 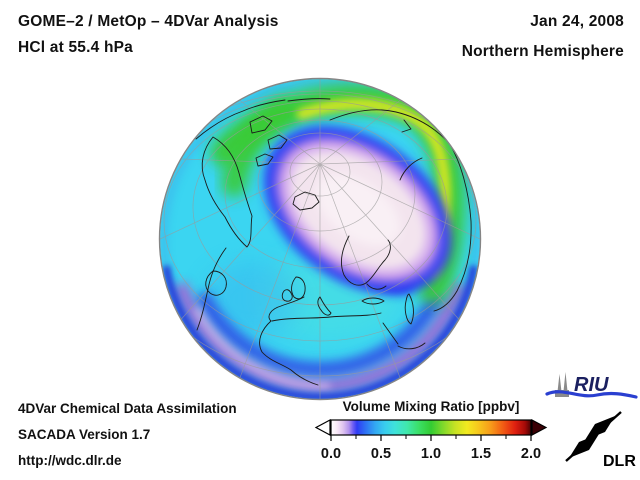 What do you see at coordinates (542, 51) in the screenshot?
I see `hemisphere-label: Northern Hemisphere` at bounding box center [542, 51].